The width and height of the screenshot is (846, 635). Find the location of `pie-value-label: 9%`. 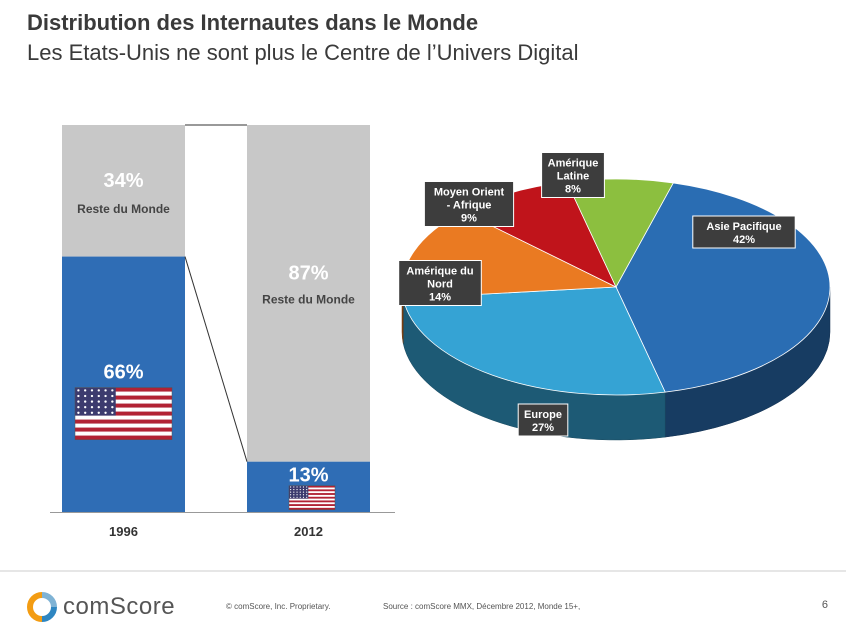

pie-value-label: 9% is located at coordinates (469, 219).